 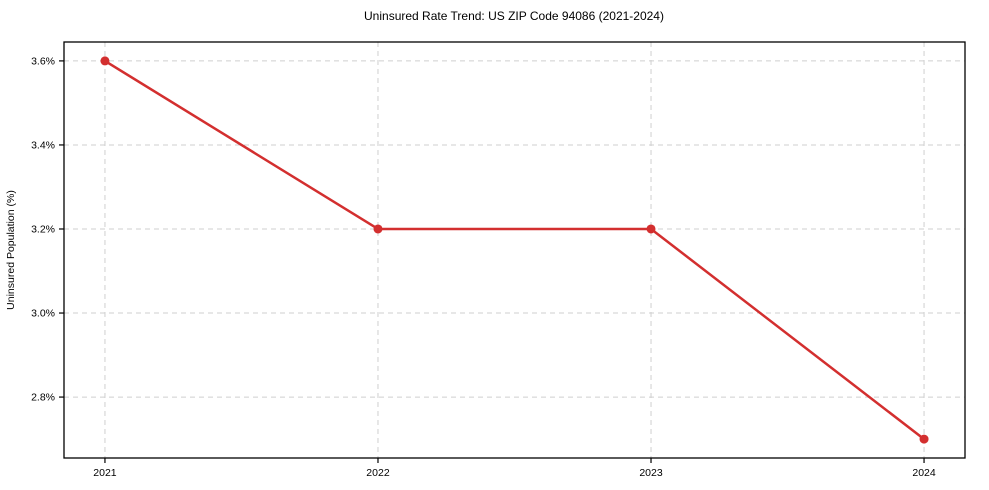 I want to click on x-tick-label: 2024, so click(x=924, y=473).